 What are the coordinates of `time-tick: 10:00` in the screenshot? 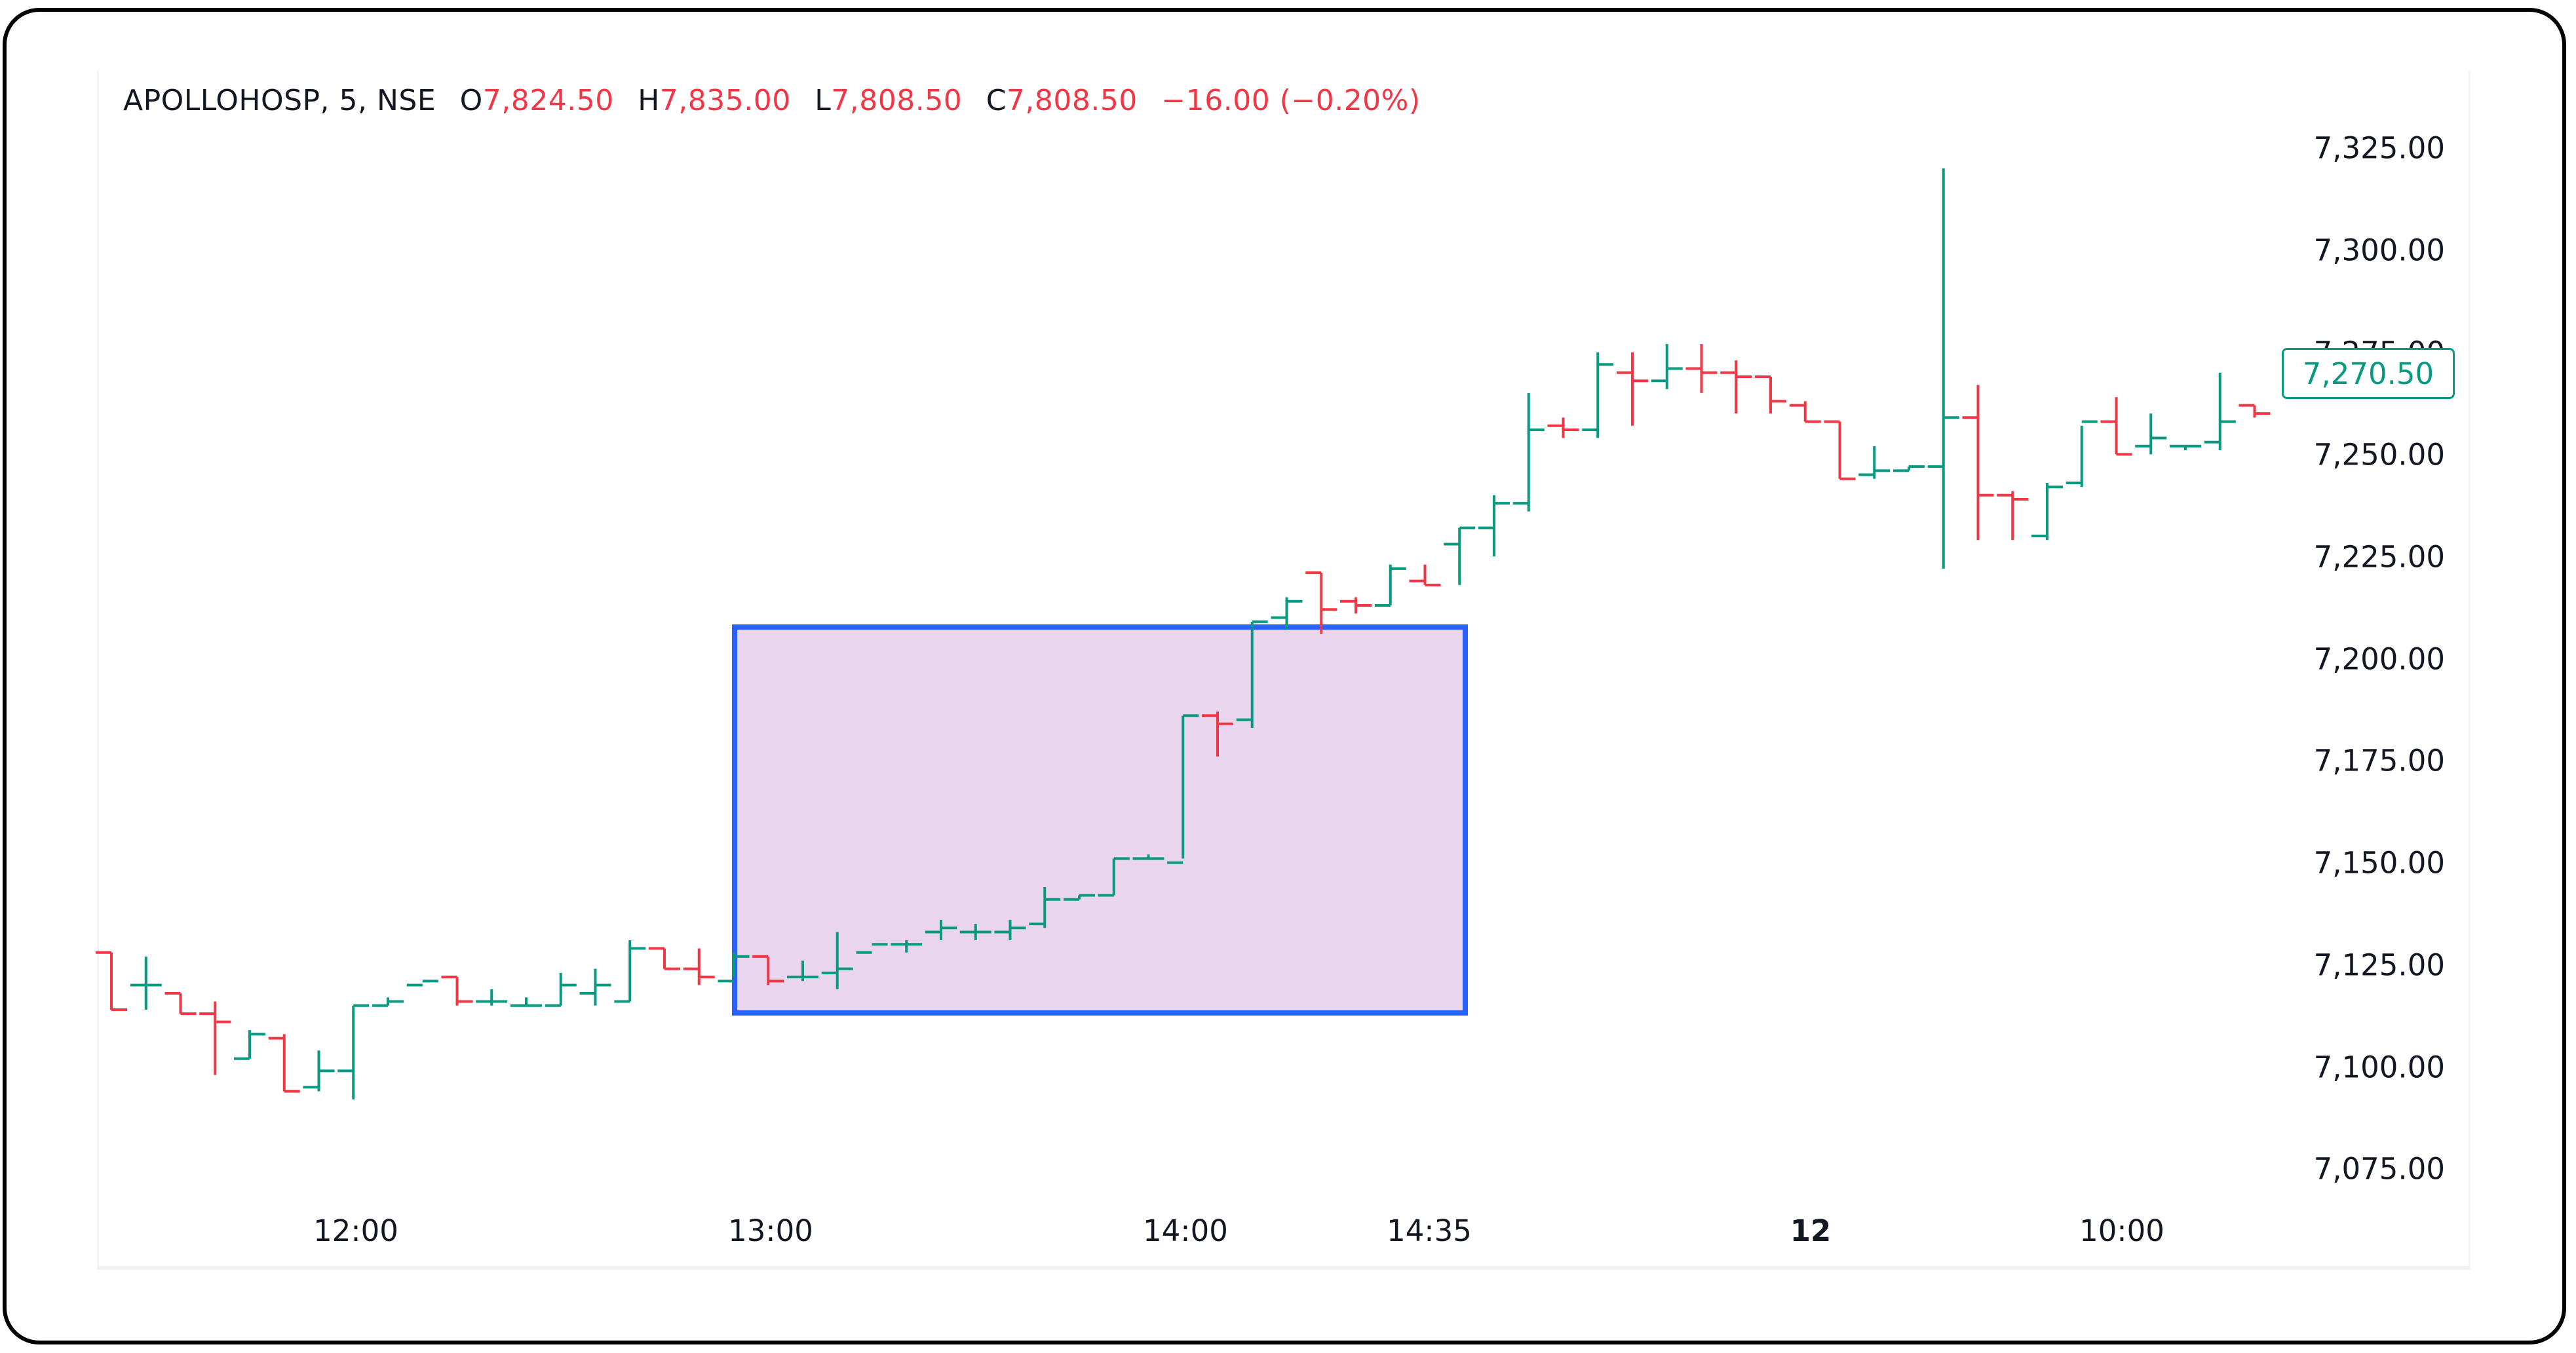 It's located at (2121, 1230).